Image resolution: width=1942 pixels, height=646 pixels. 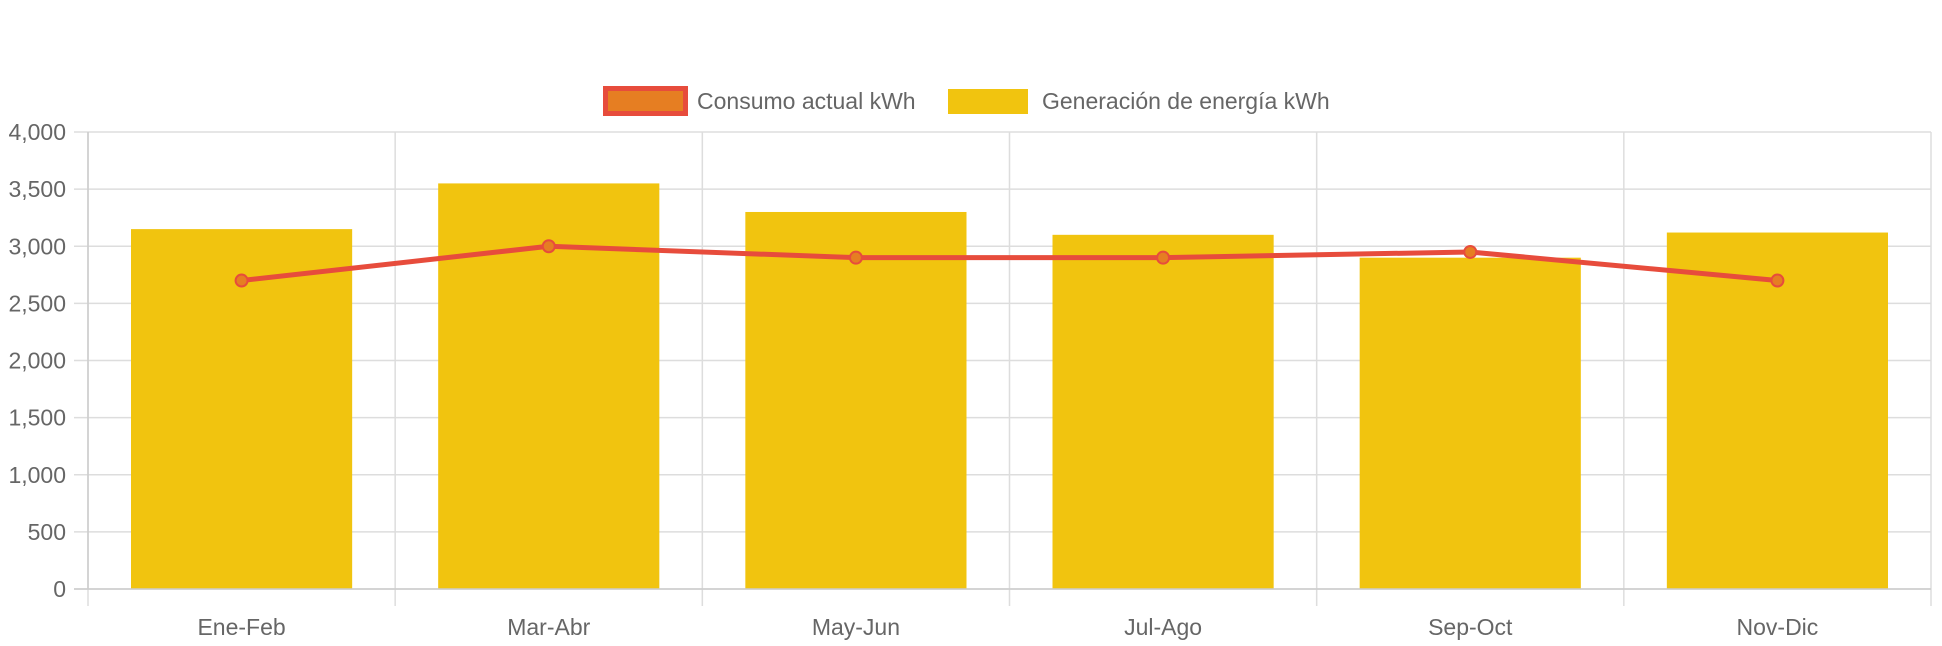 I want to click on x-tick-label: Ene-Feb, so click(x=241, y=627).